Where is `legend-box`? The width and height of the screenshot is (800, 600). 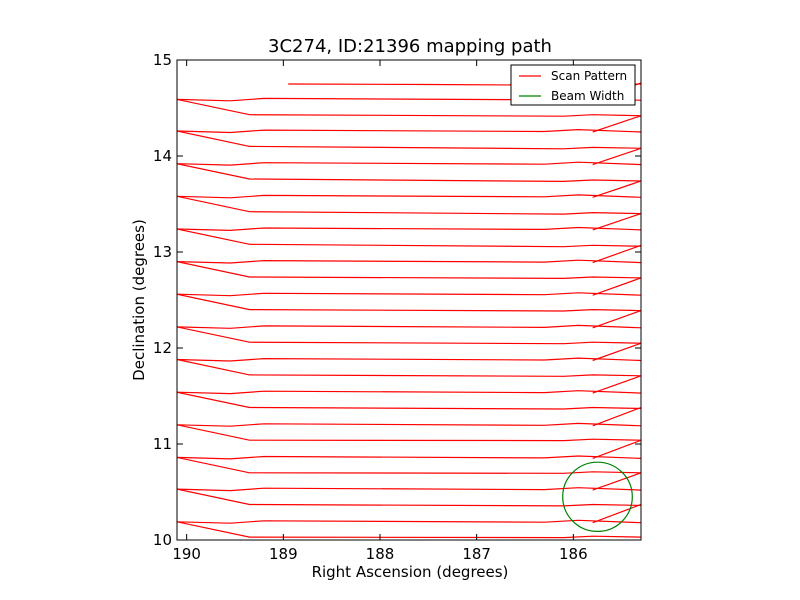
legend-box is located at coordinates (573, 85).